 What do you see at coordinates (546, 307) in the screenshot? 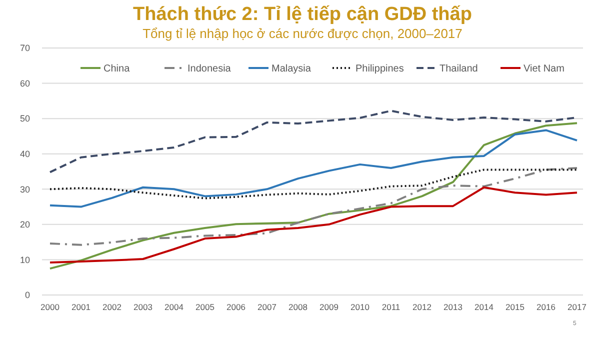
I see `x-tick-label: 2016` at bounding box center [546, 307].